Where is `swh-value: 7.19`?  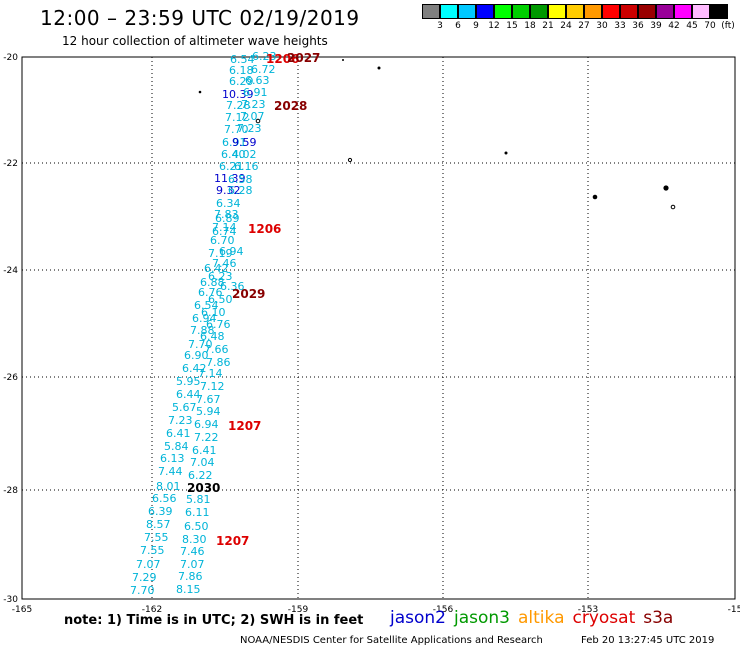
swh-value: 7.19 is located at coordinates (220, 253).